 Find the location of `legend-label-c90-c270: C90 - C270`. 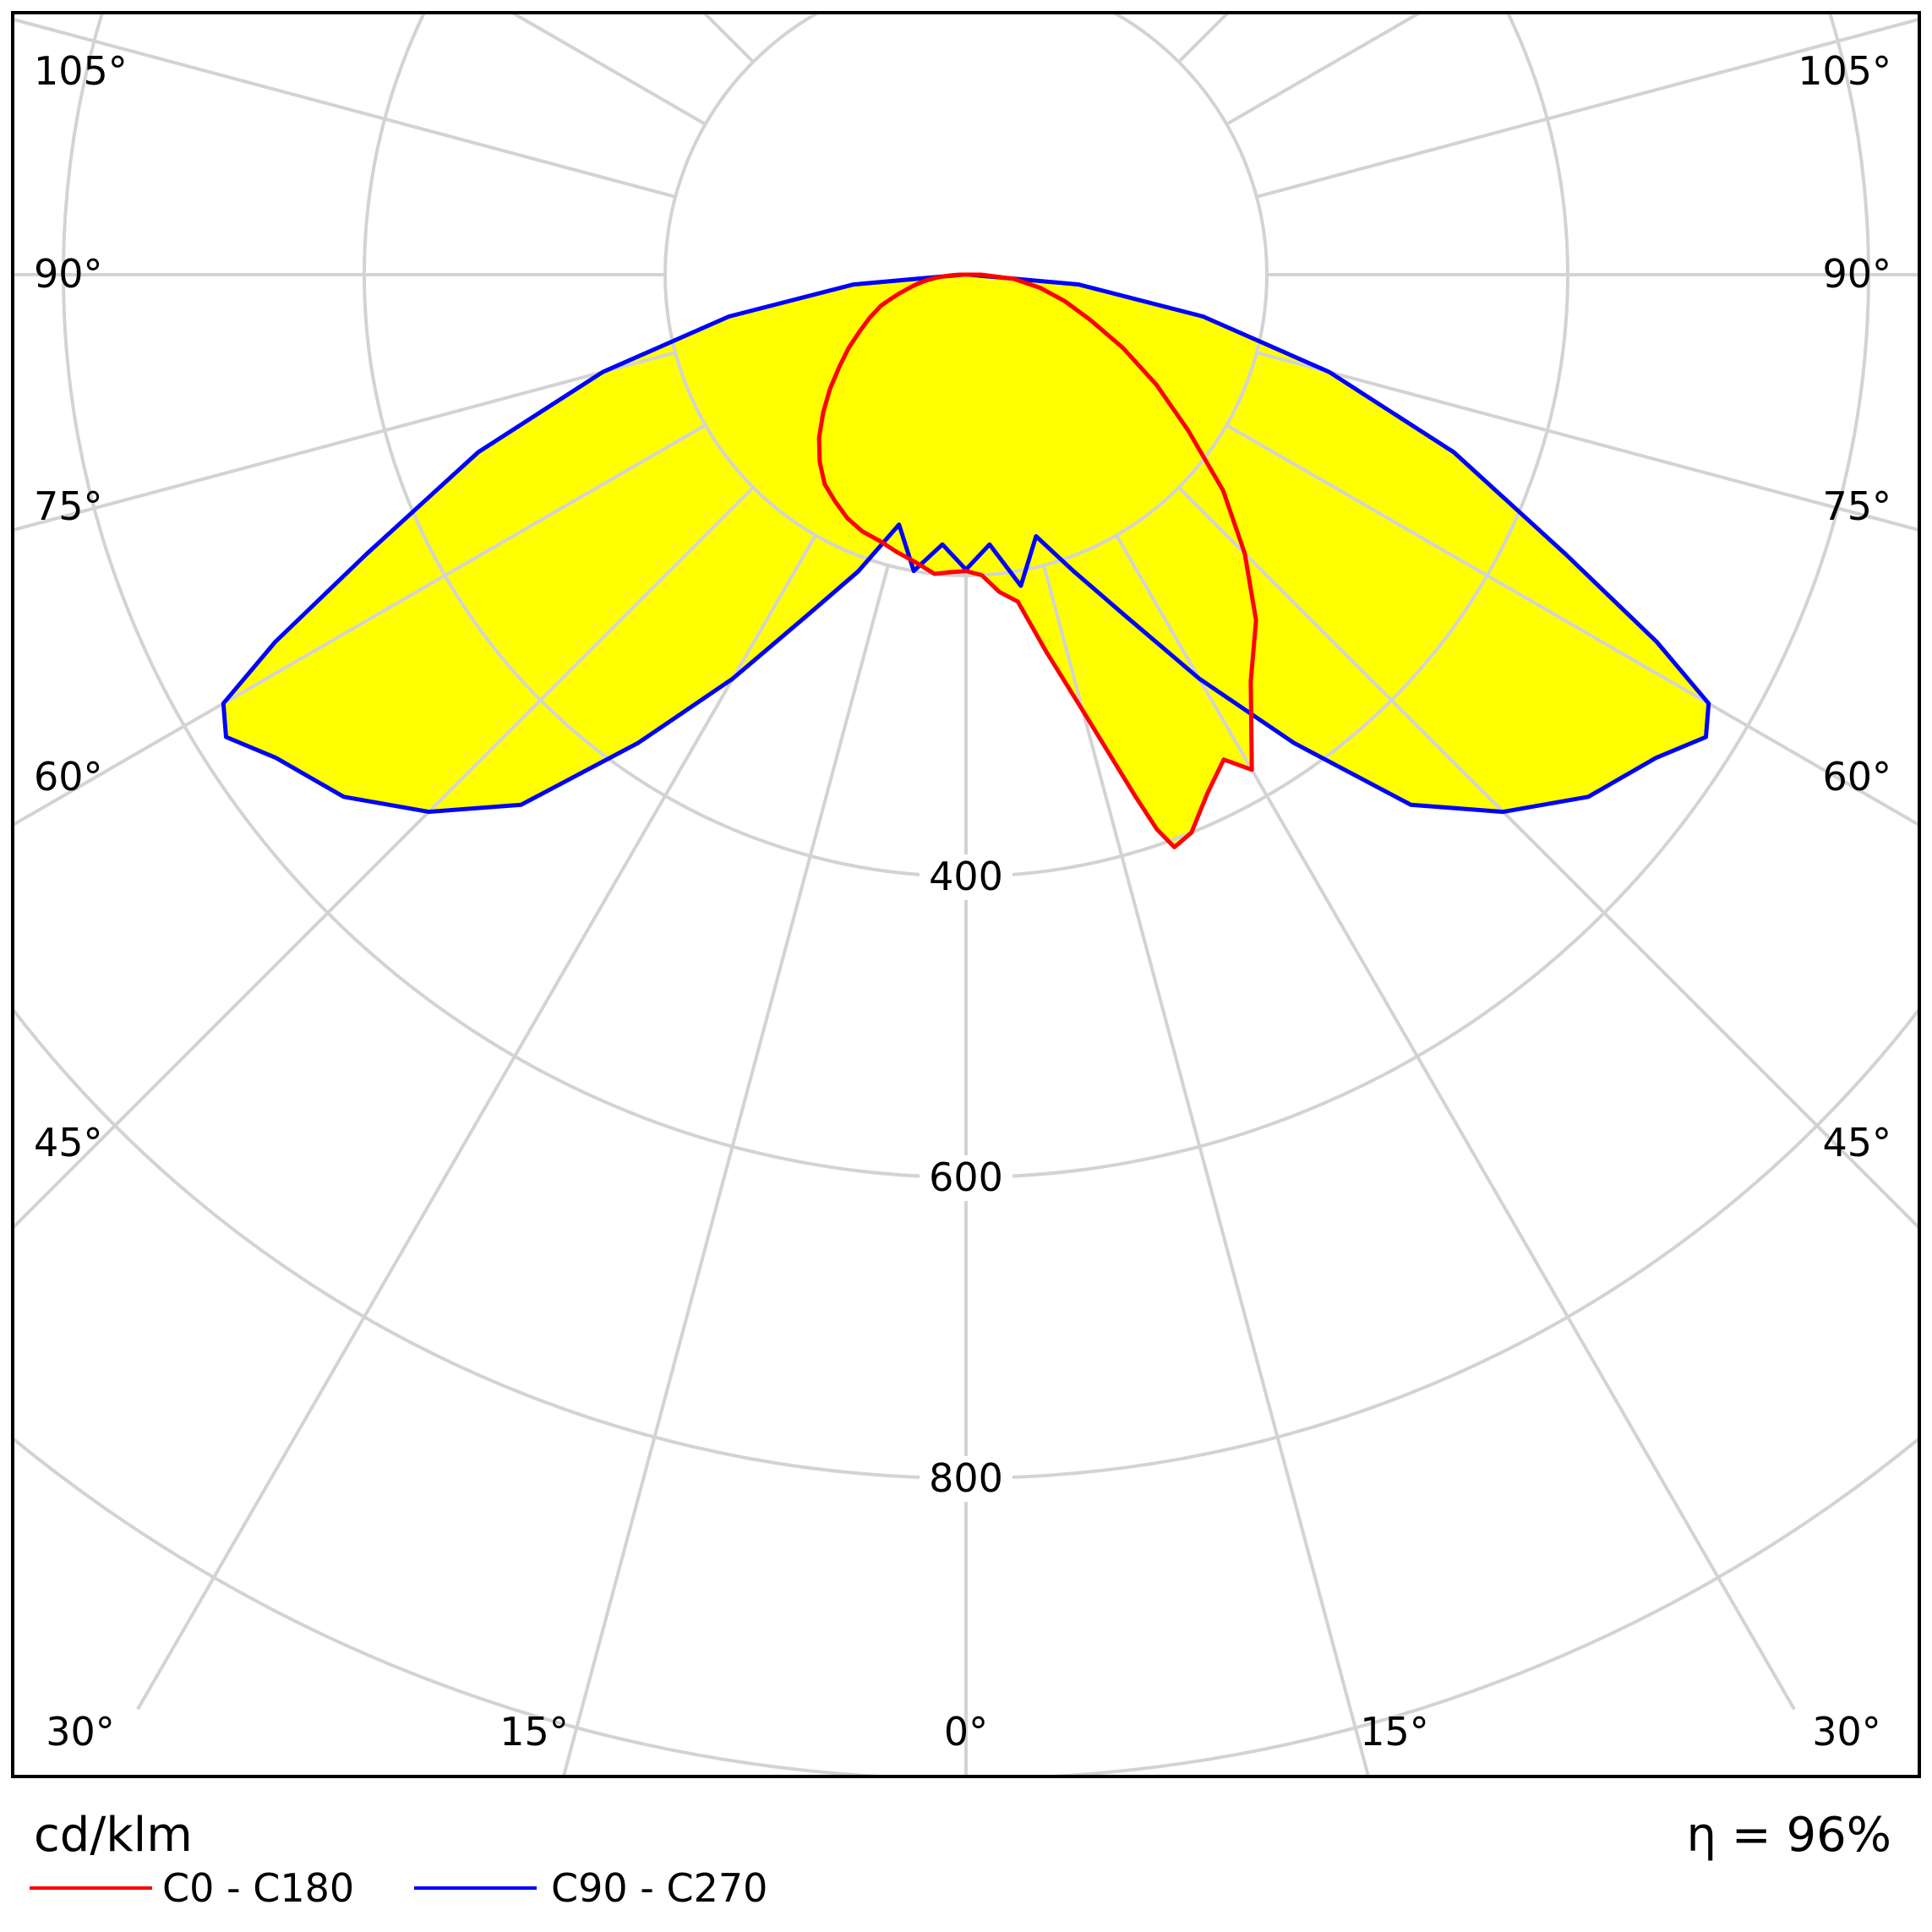

legend-label-c90-c270: C90 - C270 is located at coordinates (659, 1888).